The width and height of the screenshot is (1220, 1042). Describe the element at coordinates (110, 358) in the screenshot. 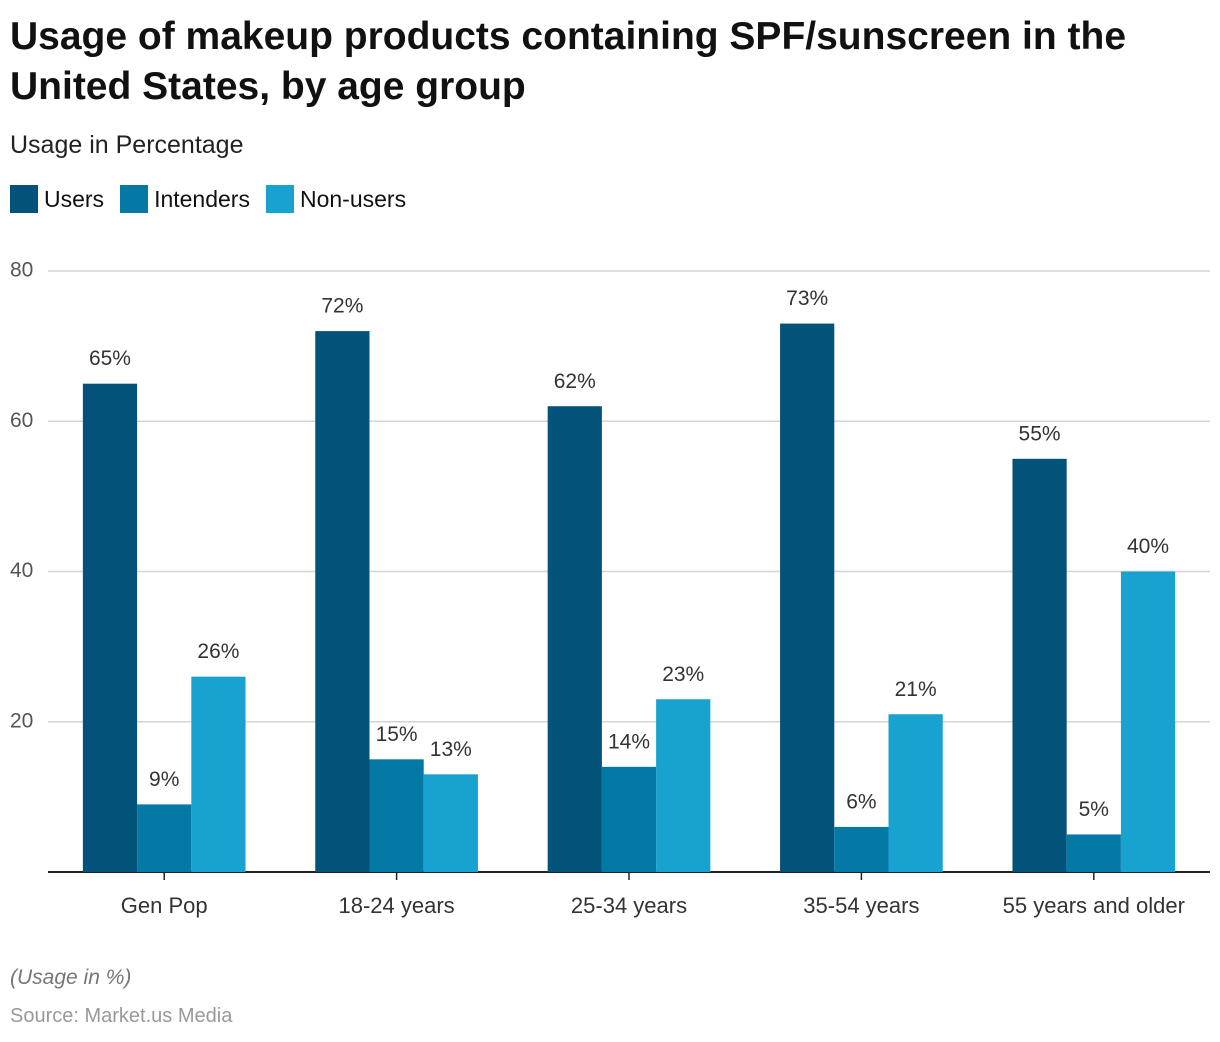

I see `value-label: 65%` at that location.